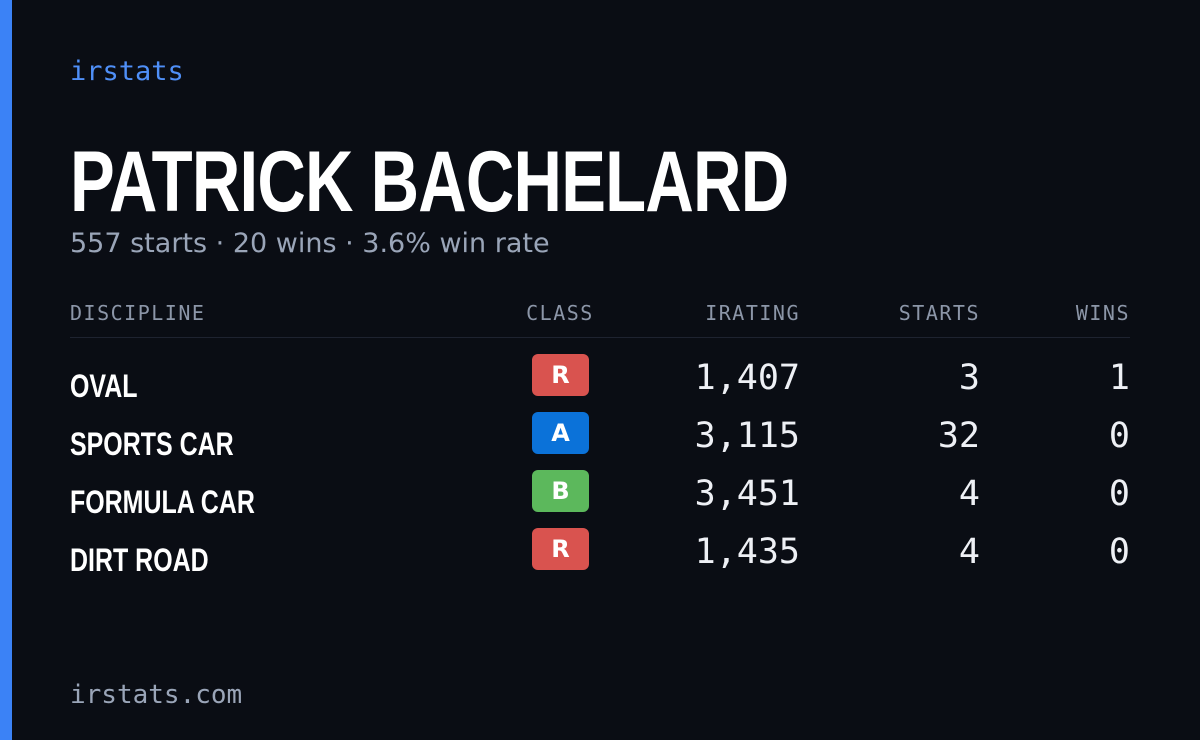  What do you see at coordinates (139, 560) in the screenshot?
I see `discipline: DIRT ROAD` at bounding box center [139, 560].